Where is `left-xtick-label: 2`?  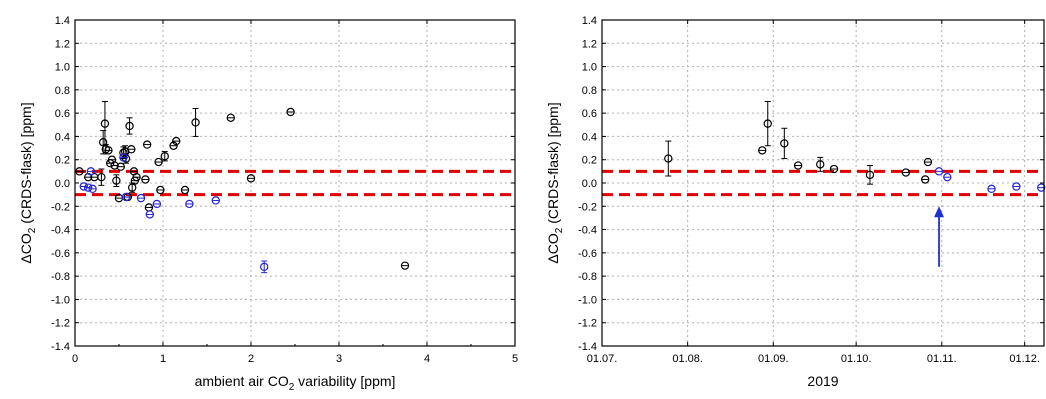
left-xtick-label: 2 is located at coordinates (251, 359).